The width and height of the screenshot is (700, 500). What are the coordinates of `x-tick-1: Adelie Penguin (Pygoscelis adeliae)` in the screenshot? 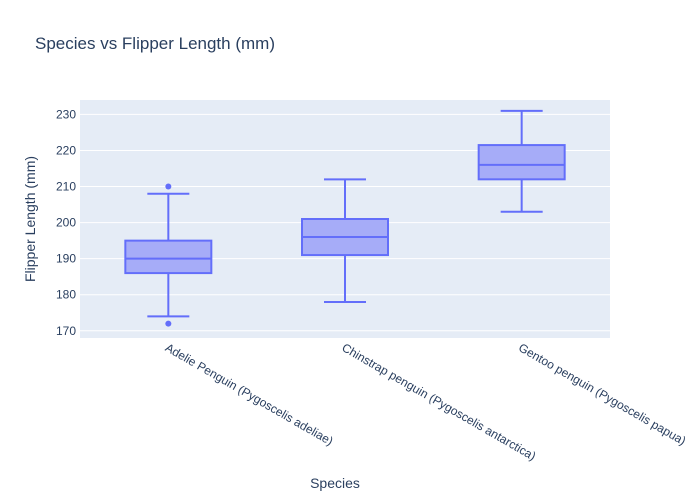 It's located at (249, 394).